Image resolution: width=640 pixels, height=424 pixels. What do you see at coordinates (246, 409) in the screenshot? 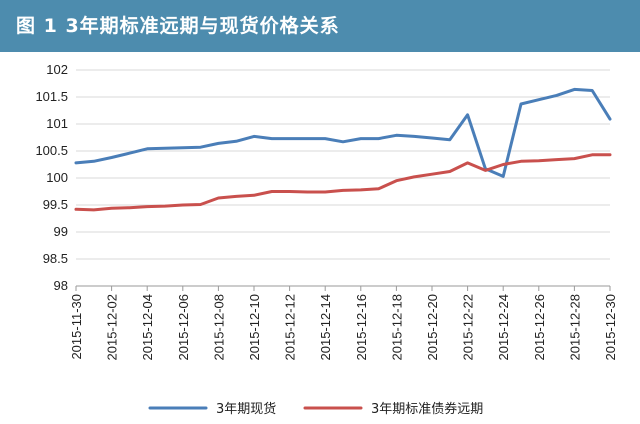
I see `legend-label-0: 3年期现货` at bounding box center [246, 409].